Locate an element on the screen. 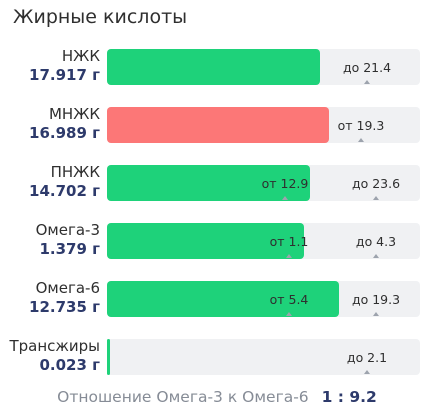 This screenshot has width=434, height=414. range-marker-label: до 2.1 is located at coordinates (367, 357).